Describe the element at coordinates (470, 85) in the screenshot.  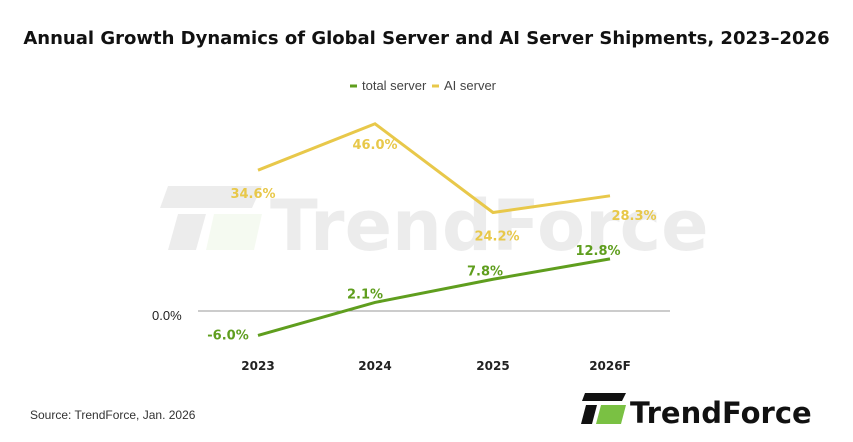
I see `legend-label: AI server` at that location.